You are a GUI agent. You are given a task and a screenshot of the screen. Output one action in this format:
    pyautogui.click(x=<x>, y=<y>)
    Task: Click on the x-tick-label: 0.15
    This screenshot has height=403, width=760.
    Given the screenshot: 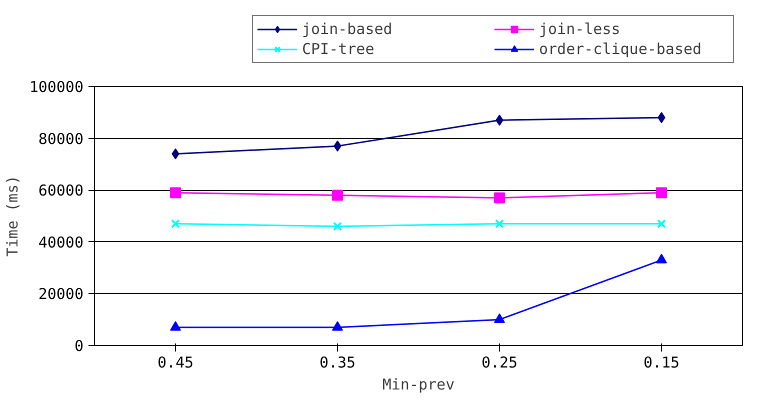 What is the action you would take?
    pyautogui.click(x=661, y=363)
    